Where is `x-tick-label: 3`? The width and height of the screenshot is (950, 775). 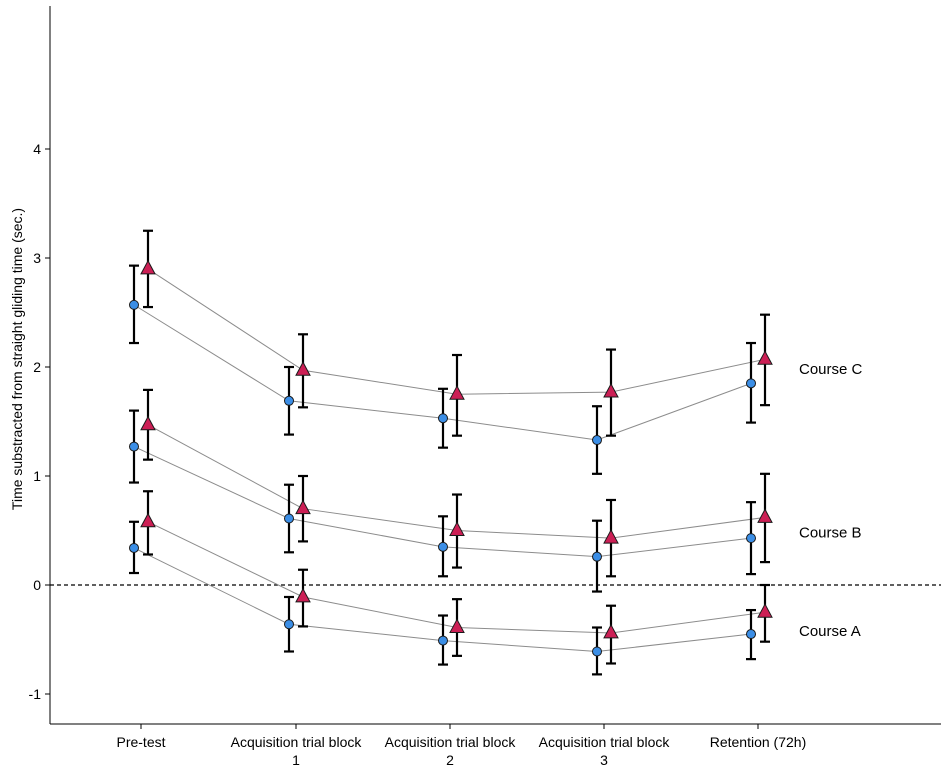
x-tick-label: 3 is located at coordinates (604, 760).